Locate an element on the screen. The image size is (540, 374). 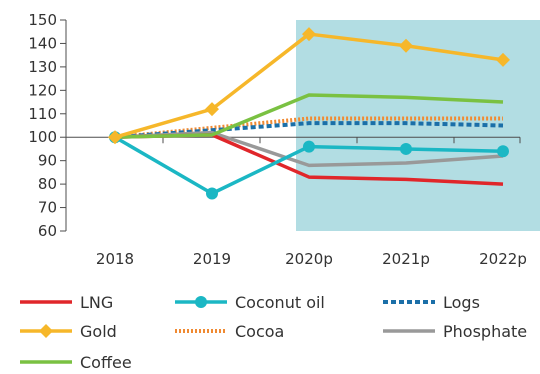
y-tick-label: 80 is located at coordinates (47, 184).